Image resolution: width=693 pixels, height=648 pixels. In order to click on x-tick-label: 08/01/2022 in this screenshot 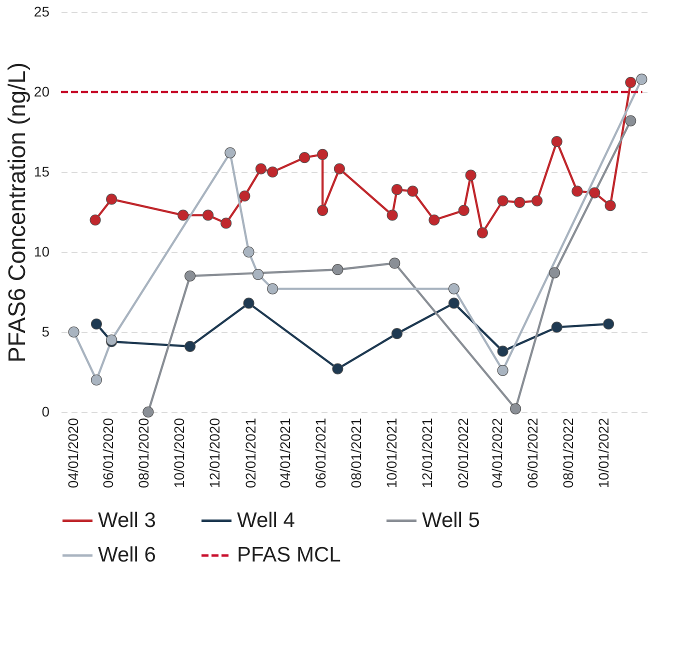, I will do `click(568, 453)`.